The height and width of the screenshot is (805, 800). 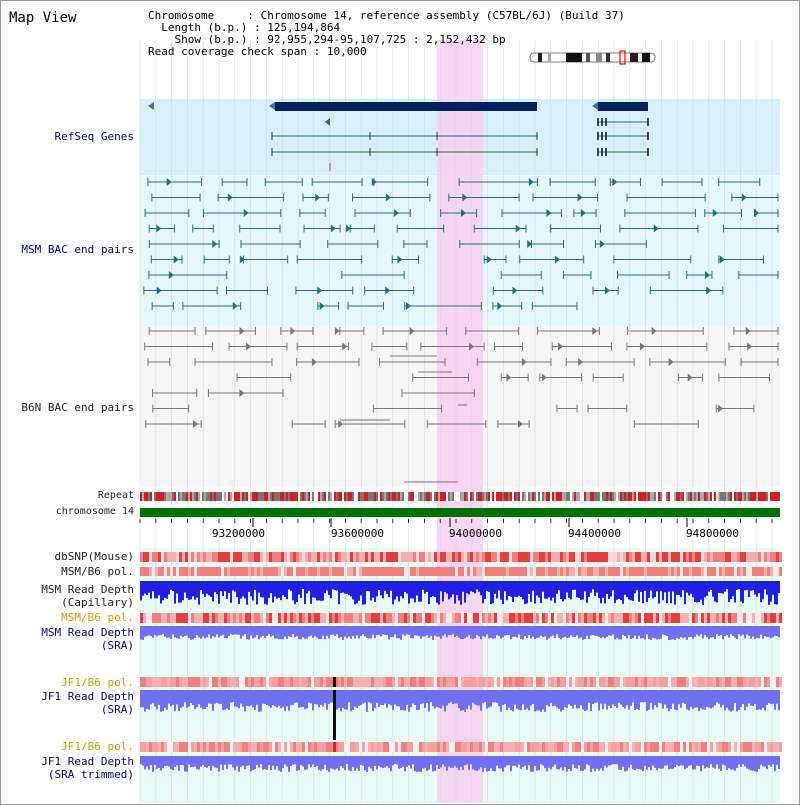 What do you see at coordinates (94, 556) in the screenshot?
I see `track-label-dbsnp: dbSNP(Mouse)` at bounding box center [94, 556].